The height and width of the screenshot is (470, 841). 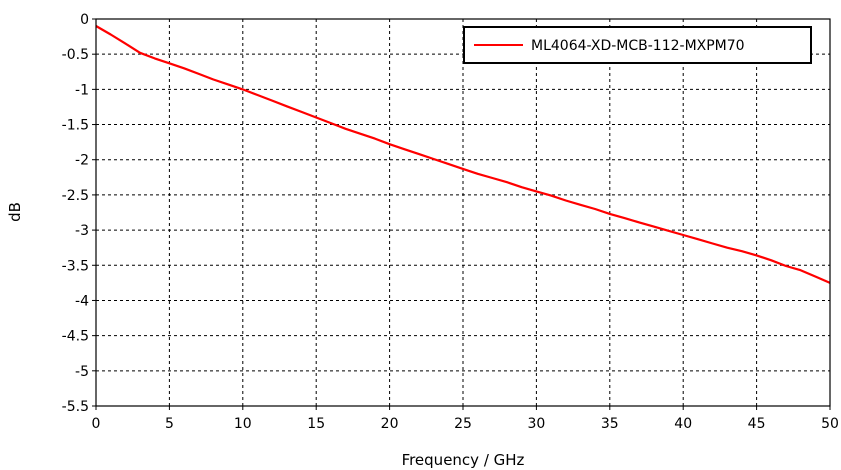 What do you see at coordinates (316, 424) in the screenshot?
I see `x-tick-label: 15` at bounding box center [316, 424].